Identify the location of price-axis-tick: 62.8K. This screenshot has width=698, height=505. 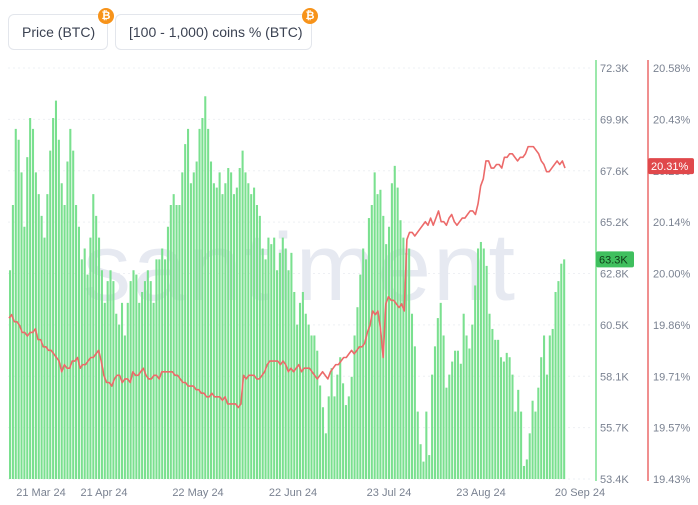
(614, 275).